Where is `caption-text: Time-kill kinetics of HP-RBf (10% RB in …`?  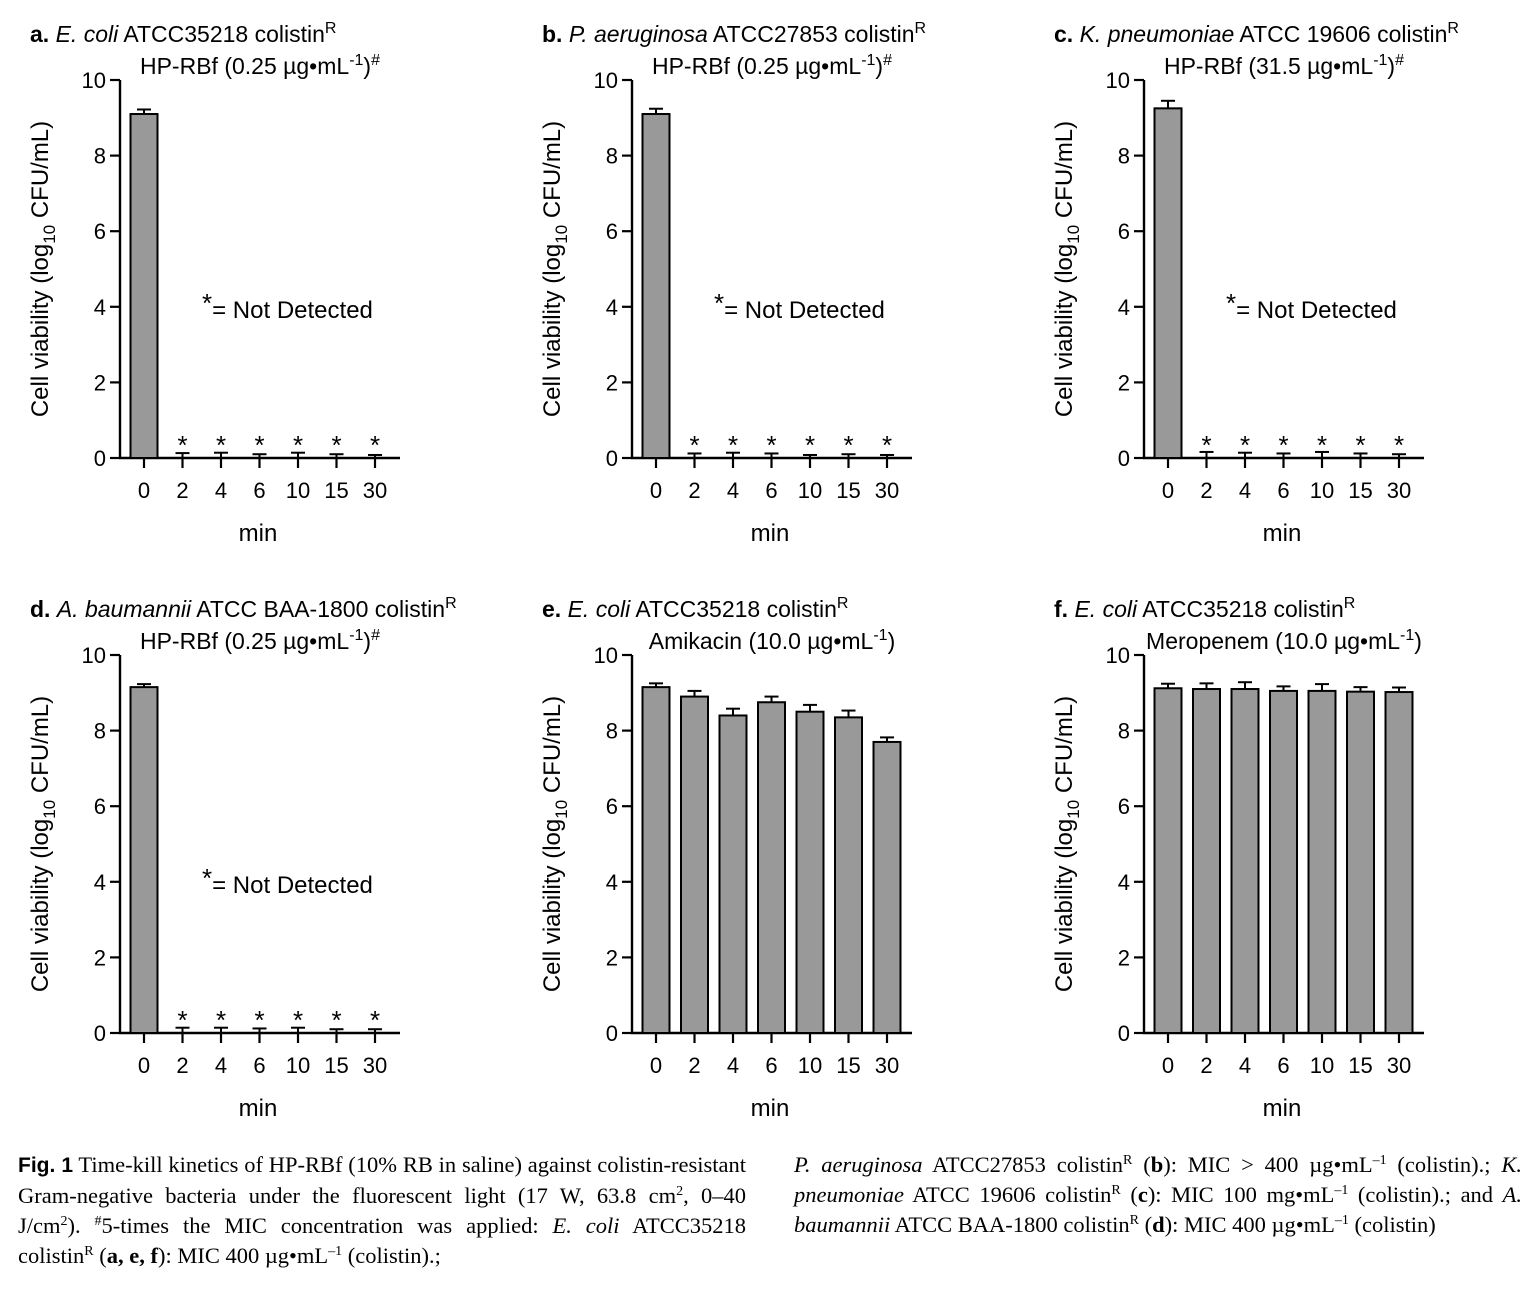
caption-text: Time-kill kinetics of HP-RBf (10% RB in … is located at coordinates (382, 1180).